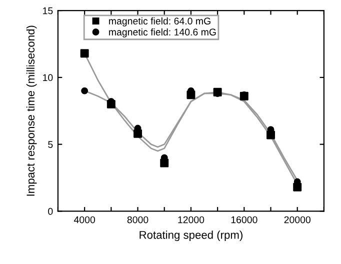 Image resolution: width=341 pixels, height=264 pixels. I want to click on y-tick-label: 15, so click(48, 10).